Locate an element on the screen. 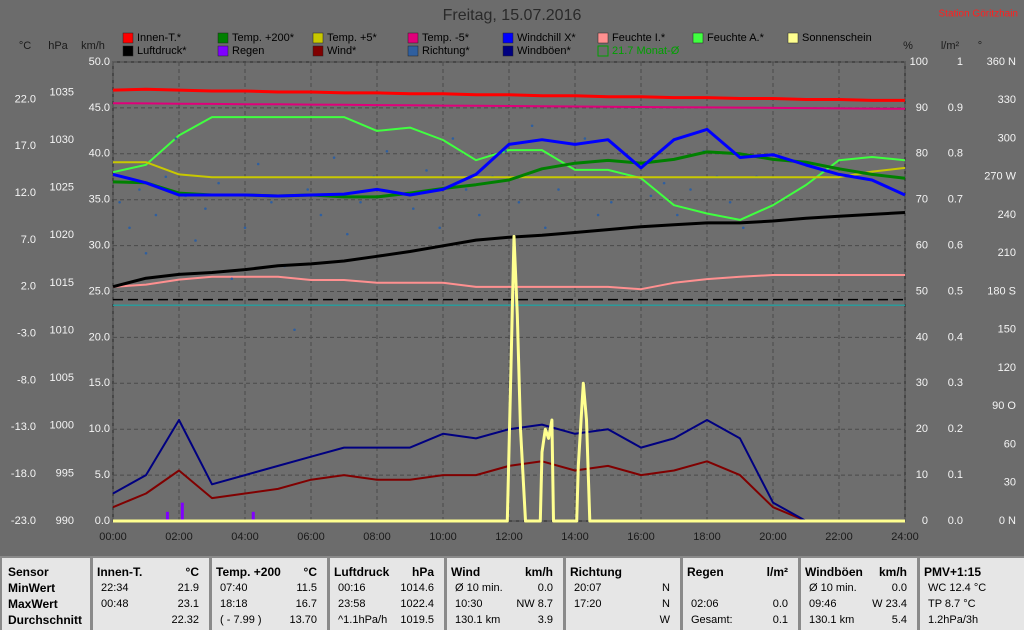 The width and height of the screenshot is (1024, 630). y-tick-label: 240 is located at coordinates (1007, 215).